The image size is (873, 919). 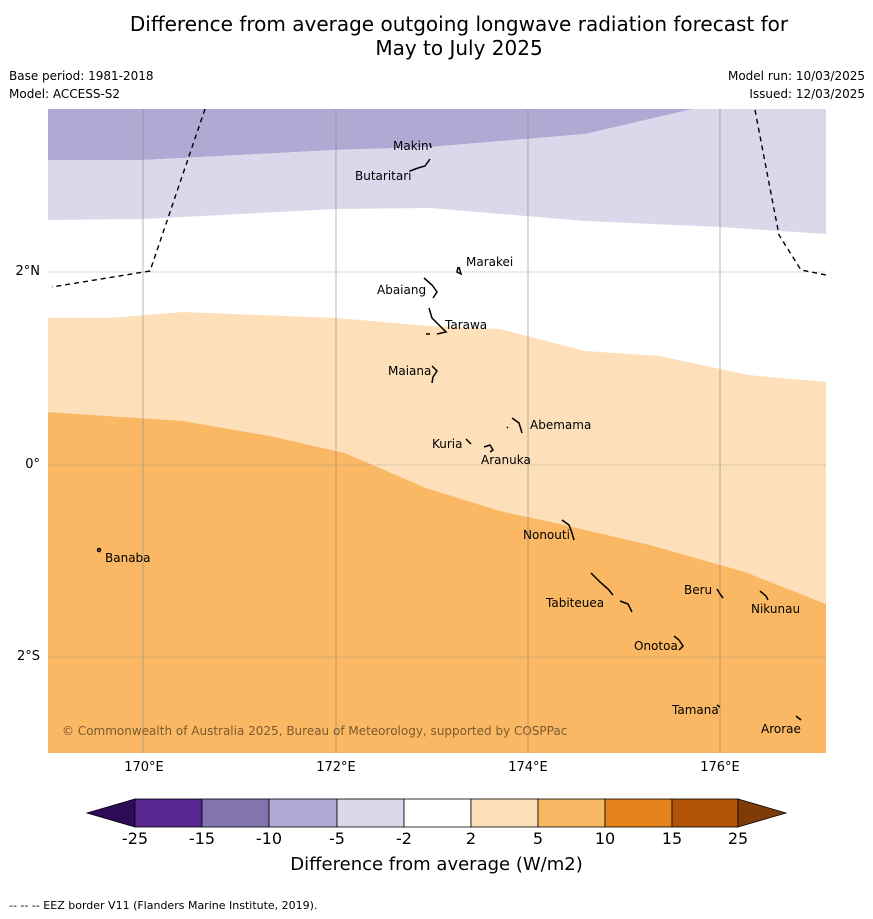 What do you see at coordinates (459, 271) in the screenshot?
I see `island-marakei` at bounding box center [459, 271].